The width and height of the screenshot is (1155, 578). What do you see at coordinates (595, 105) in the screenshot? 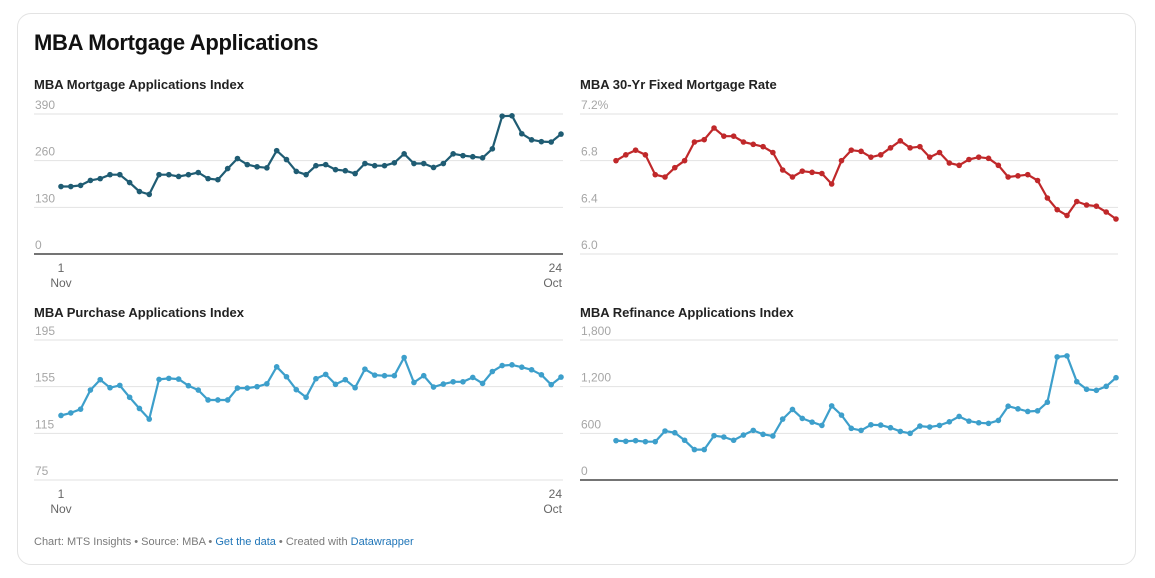
I see `y-tick-label: 7.2%` at bounding box center [595, 105].